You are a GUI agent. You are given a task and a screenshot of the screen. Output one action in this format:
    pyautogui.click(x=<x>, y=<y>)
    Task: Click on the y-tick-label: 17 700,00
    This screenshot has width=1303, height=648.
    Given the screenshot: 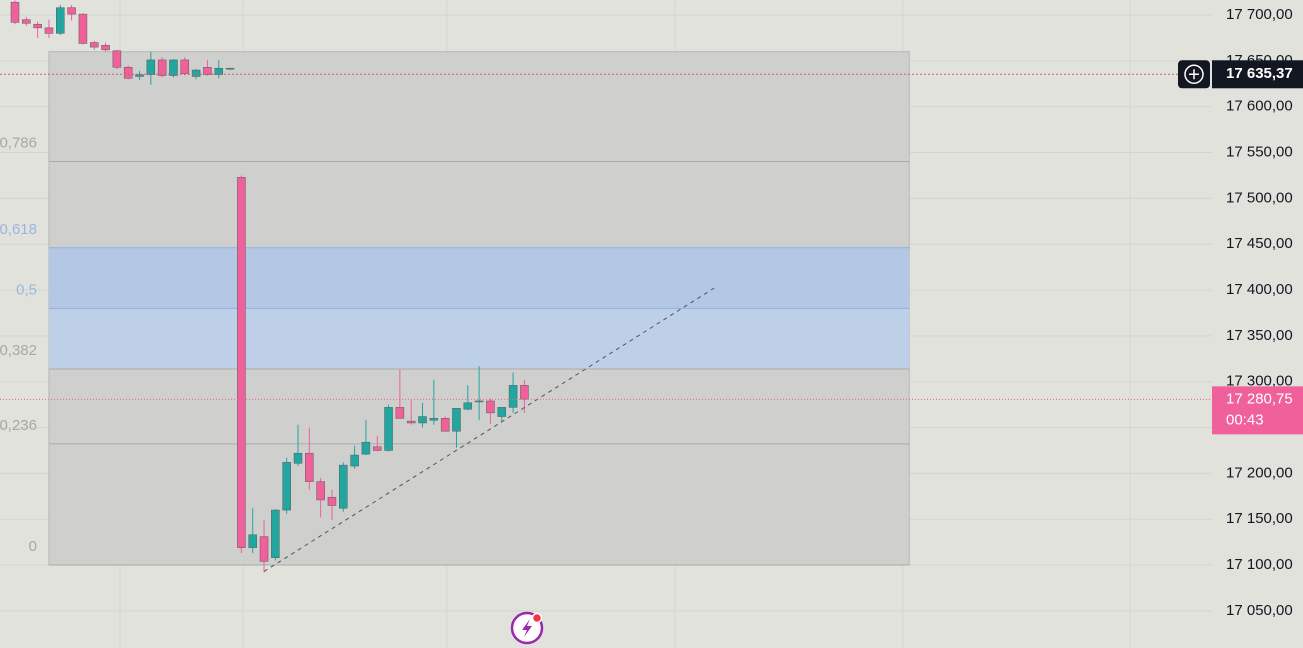 What is the action you would take?
    pyautogui.click(x=1259, y=14)
    